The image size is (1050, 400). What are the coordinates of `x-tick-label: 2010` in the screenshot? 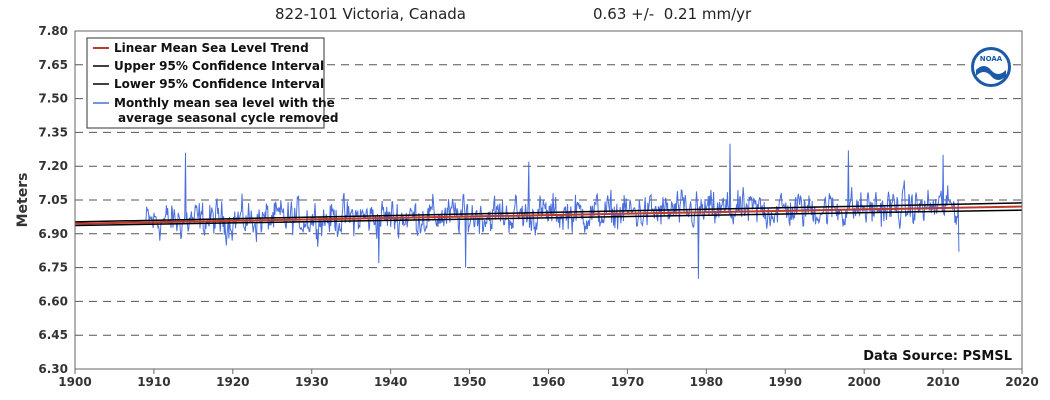 It's located at (942, 382).